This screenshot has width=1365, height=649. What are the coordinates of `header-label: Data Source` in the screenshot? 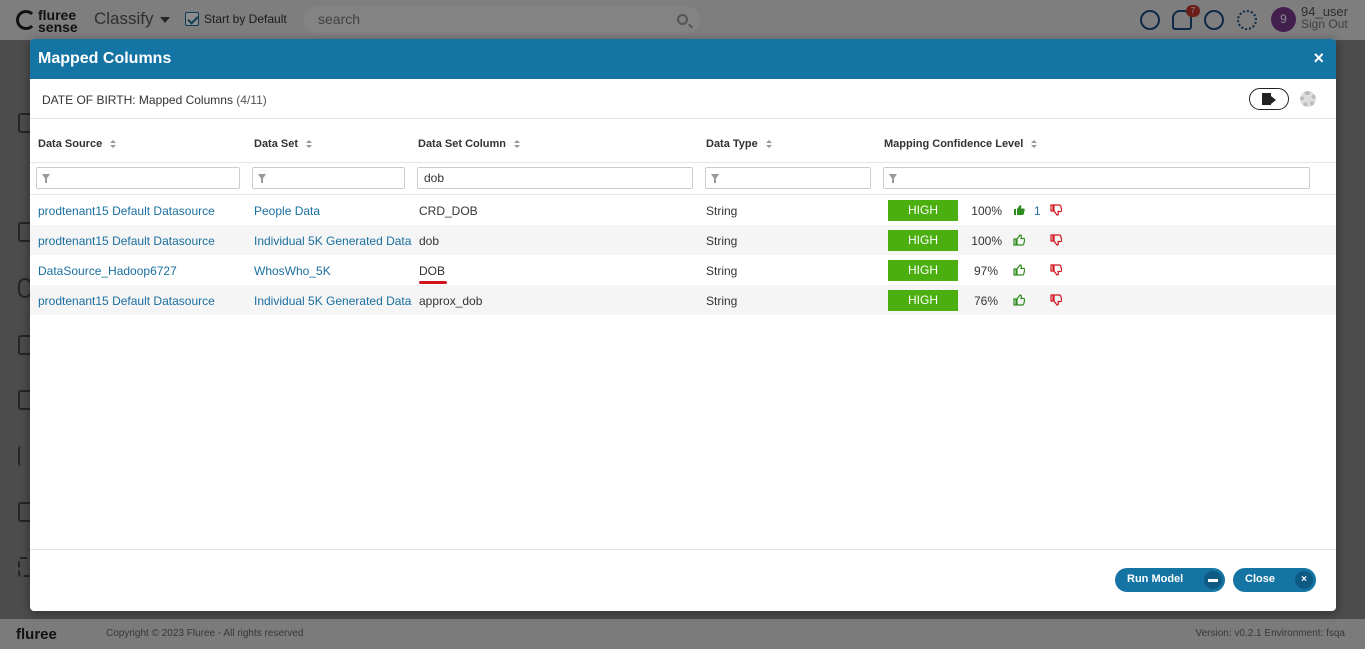 It's located at (70, 144).